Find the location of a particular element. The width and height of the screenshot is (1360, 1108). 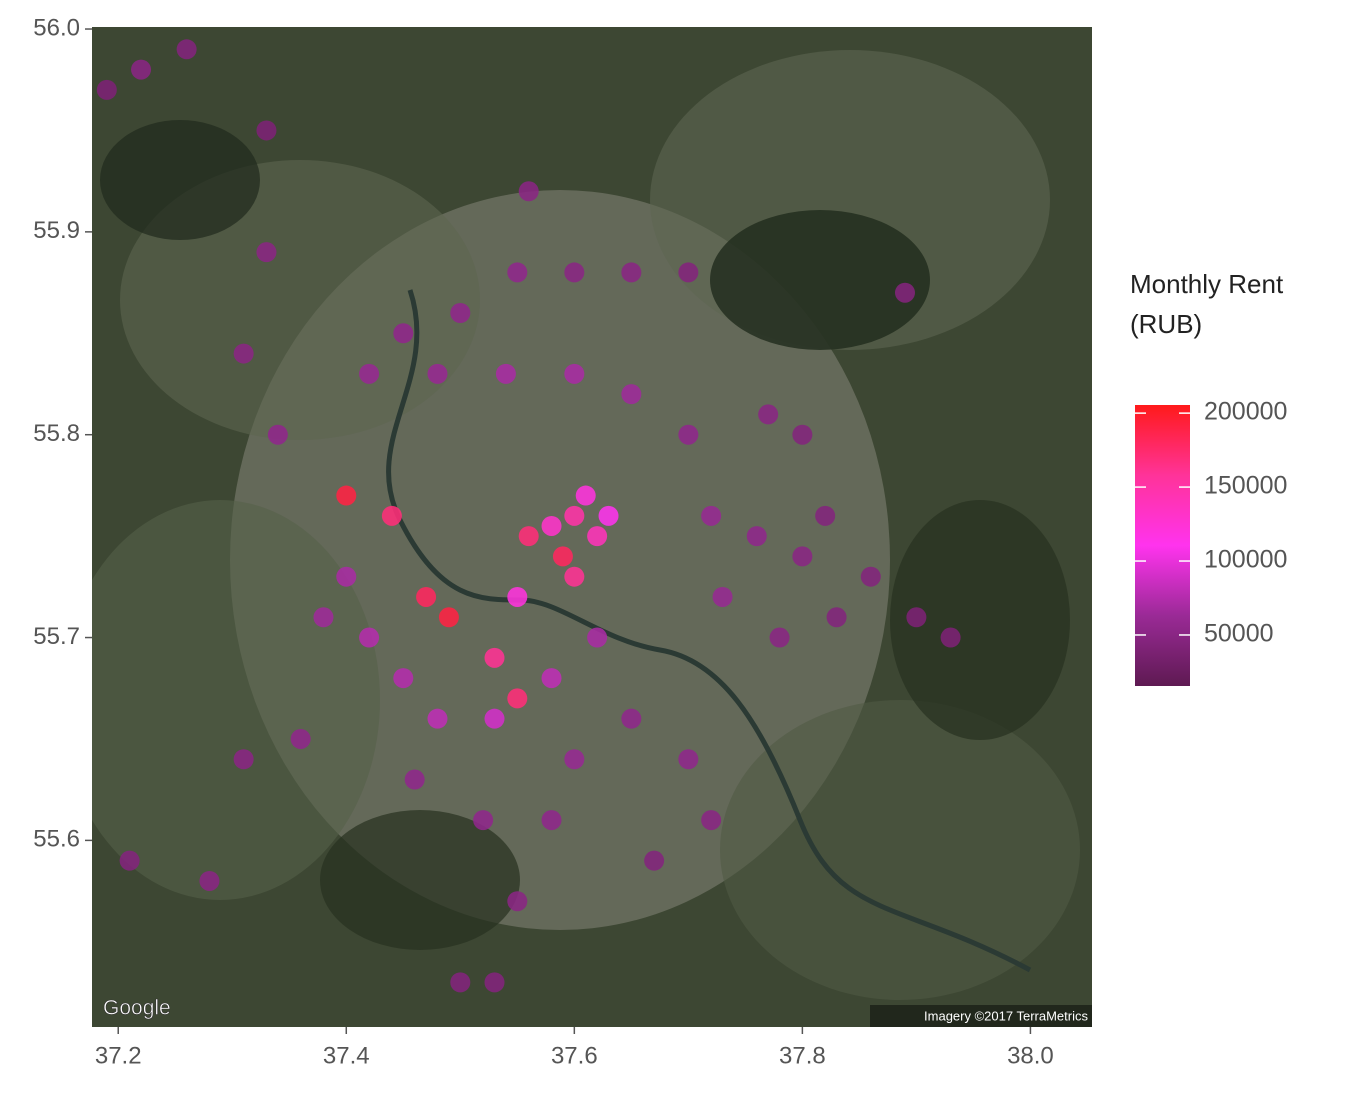

x-tick-label: 37.6 is located at coordinates (574, 1055).